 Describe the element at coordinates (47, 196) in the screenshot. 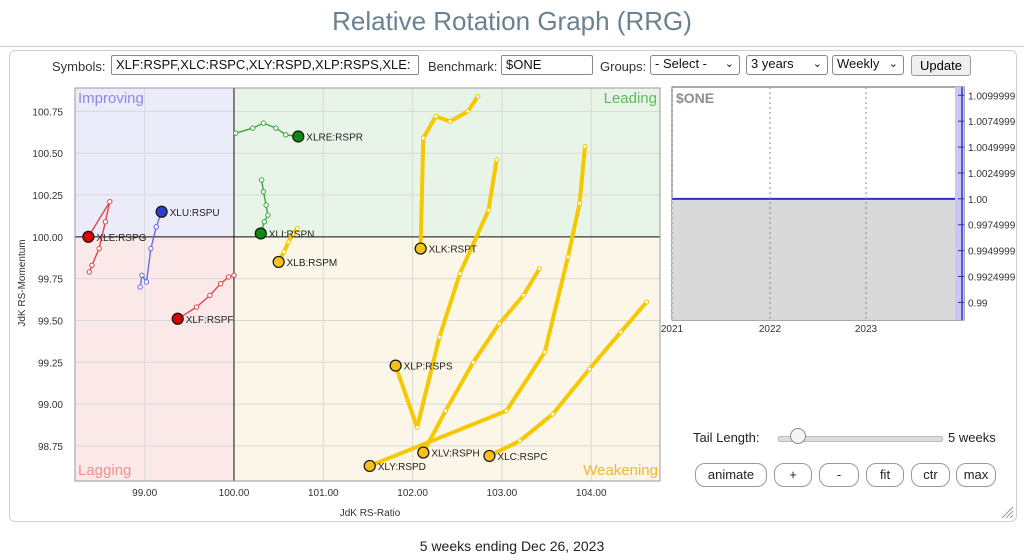

I see `y-tick-label: 100.25` at that location.